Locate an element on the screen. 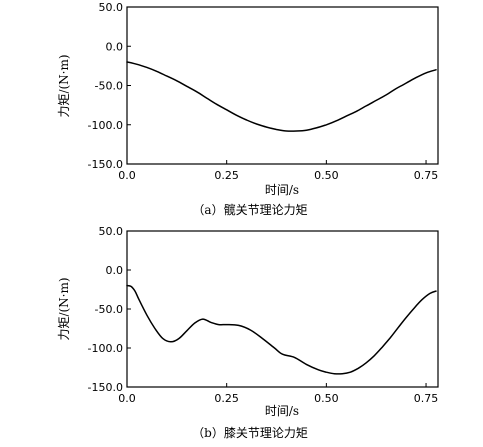 This screenshot has width=483, height=447. caption-b: （b）膝关节理论力矩 is located at coordinates (250, 433).